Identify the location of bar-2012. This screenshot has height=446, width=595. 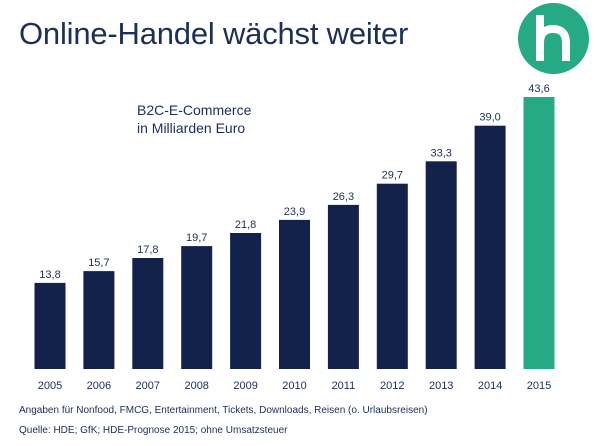
(392, 276).